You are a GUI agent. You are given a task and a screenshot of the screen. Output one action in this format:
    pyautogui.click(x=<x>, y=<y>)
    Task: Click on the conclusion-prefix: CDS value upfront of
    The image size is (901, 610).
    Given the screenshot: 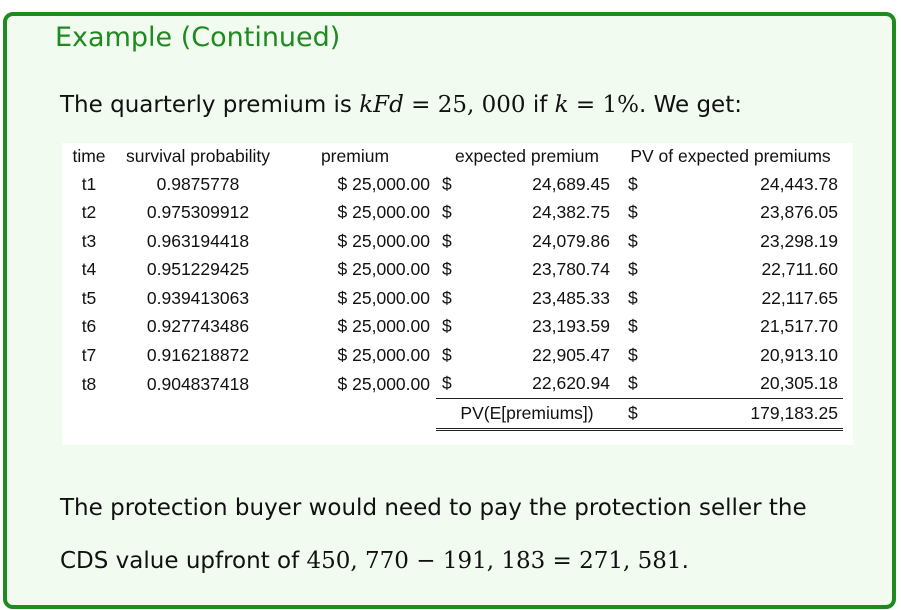 What is the action you would take?
    pyautogui.click(x=183, y=561)
    